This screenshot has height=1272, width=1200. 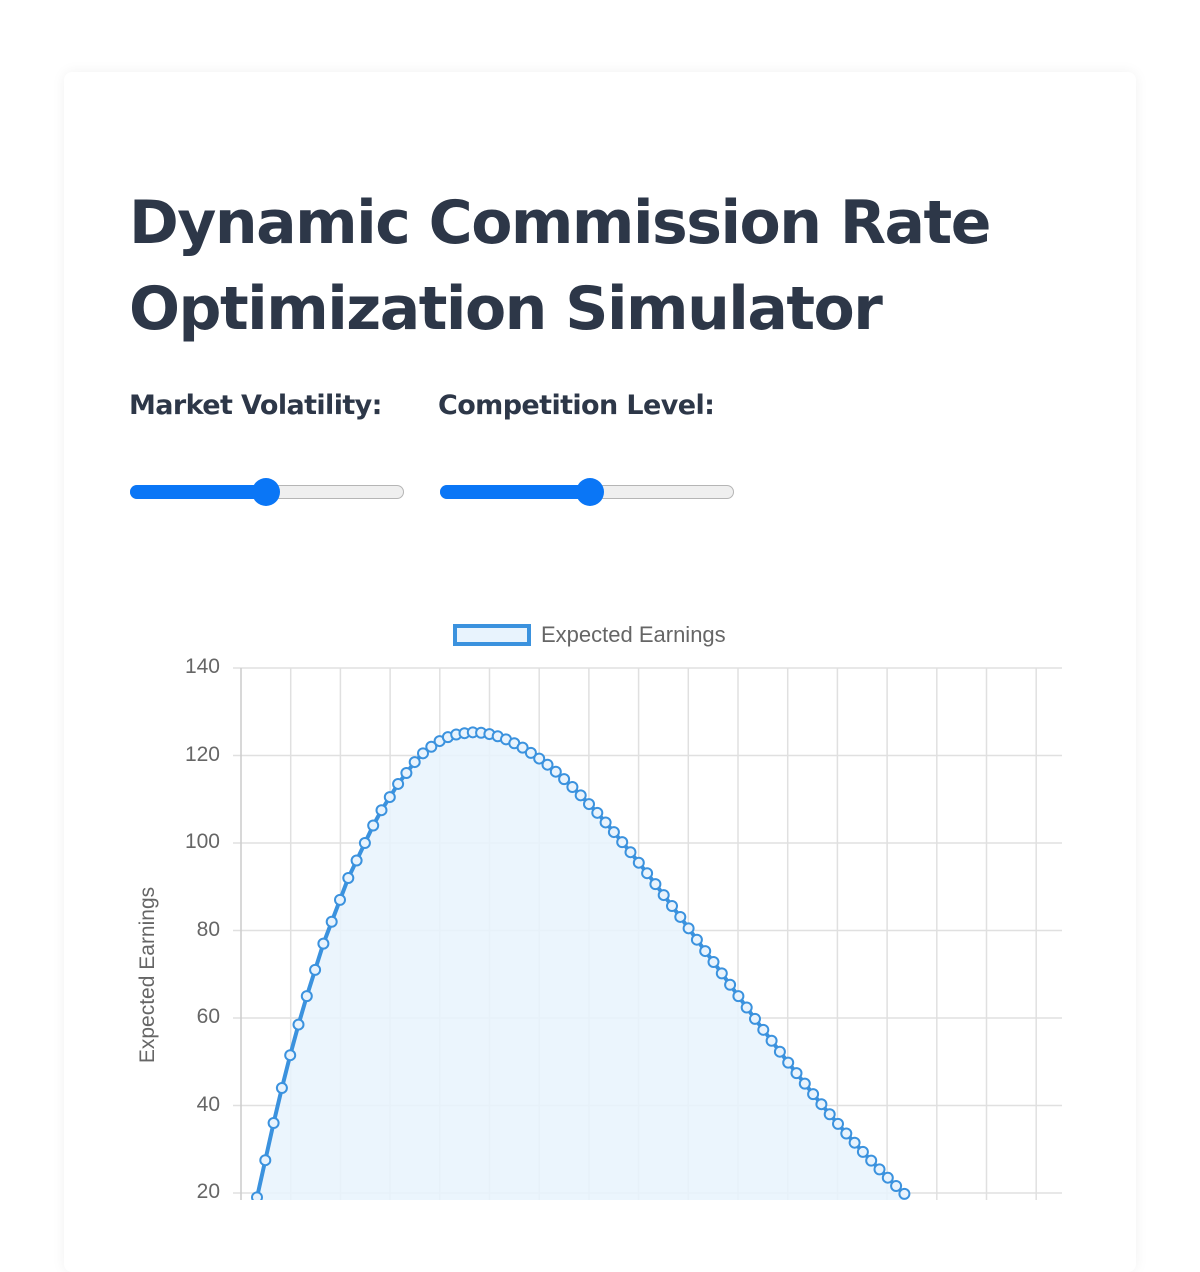 I want to click on competition-level-slider, so click(x=587, y=492).